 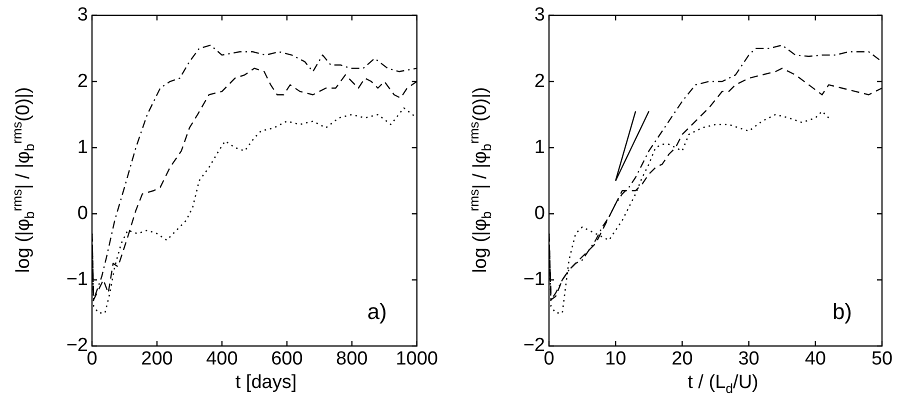 I want to click on annotation: a), so click(x=377, y=311).